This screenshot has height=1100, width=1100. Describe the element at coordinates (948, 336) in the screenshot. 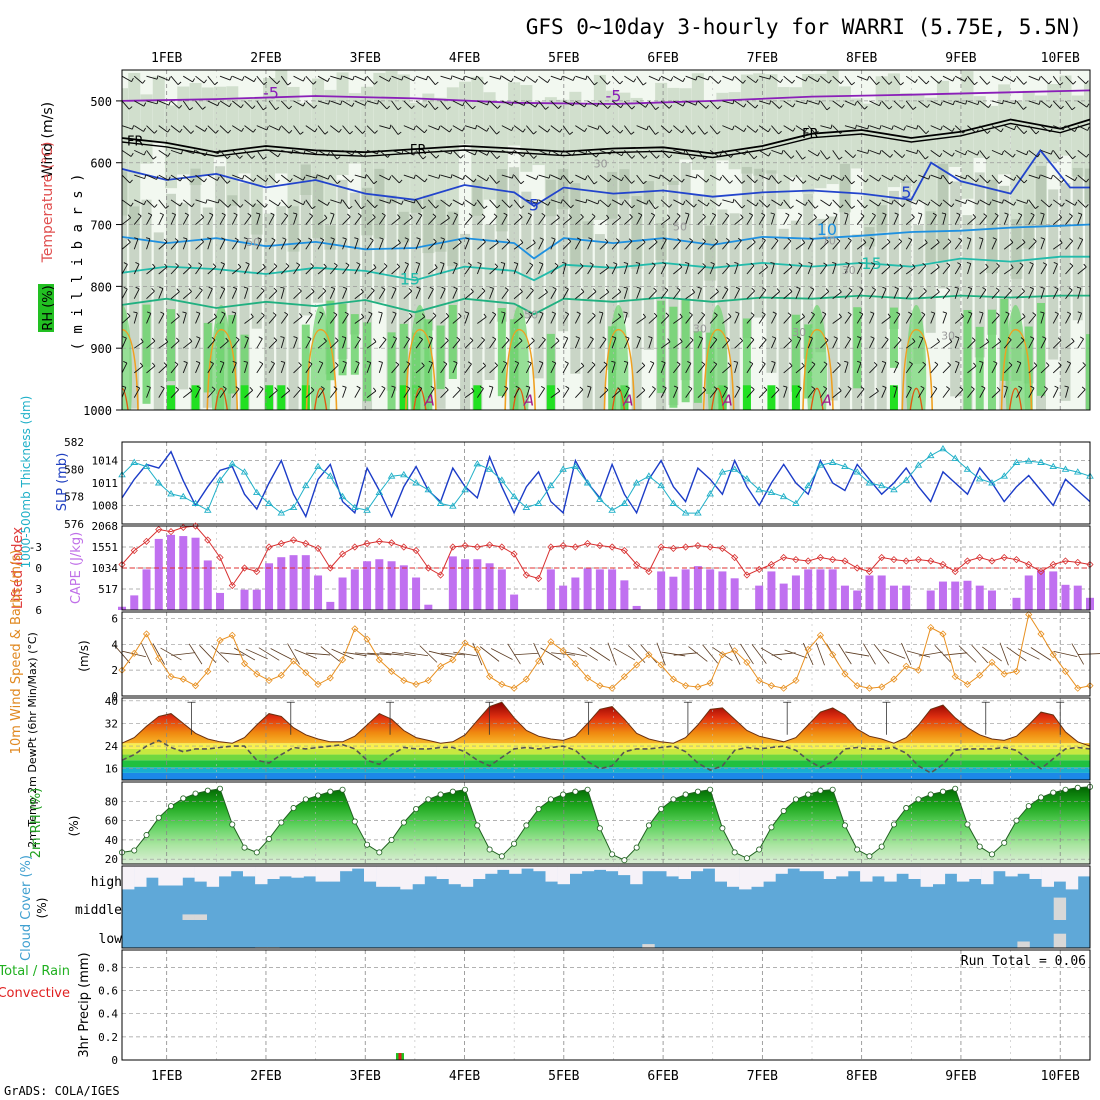

I see `rh-contour-label: 30` at that location.